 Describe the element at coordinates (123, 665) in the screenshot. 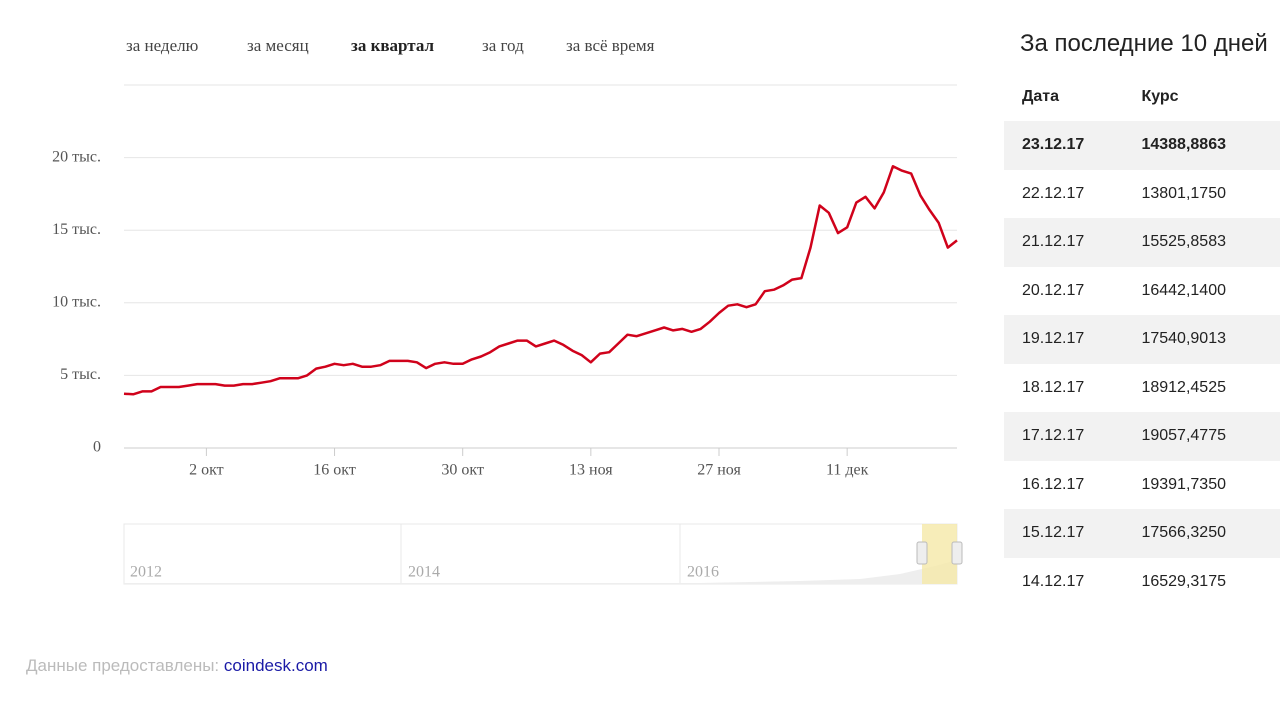

I see `footer-text: Данные предоставлены:` at that location.